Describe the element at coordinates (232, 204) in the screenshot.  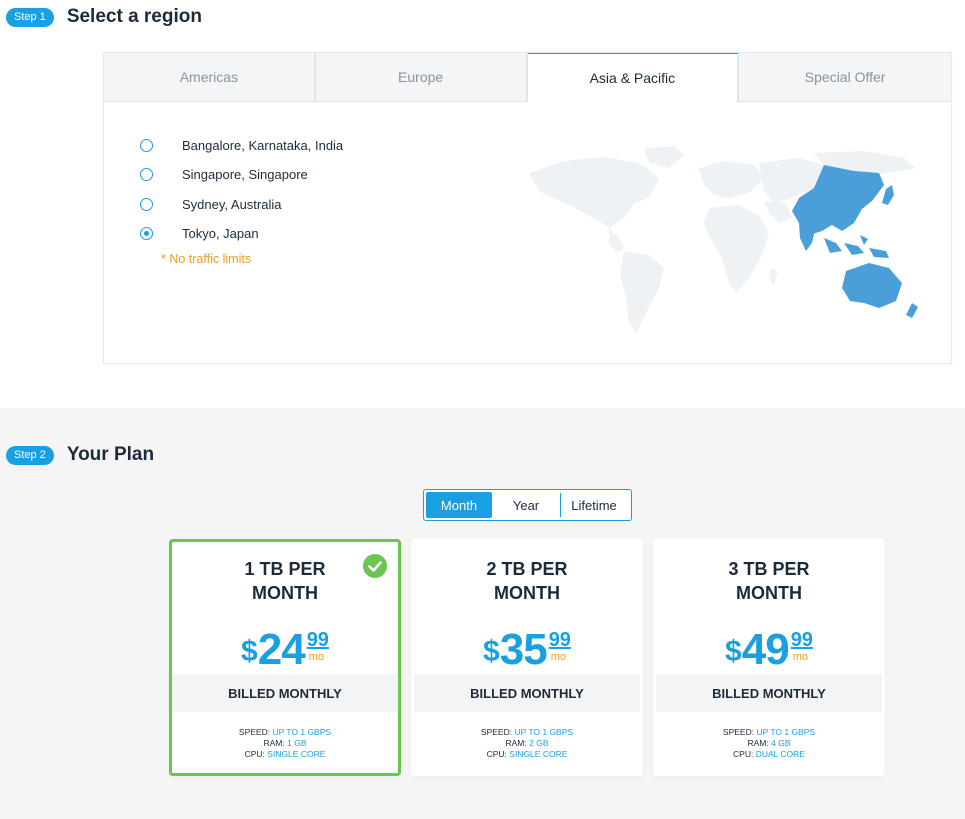
I see `location-label: Sydney, Australia` at that location.